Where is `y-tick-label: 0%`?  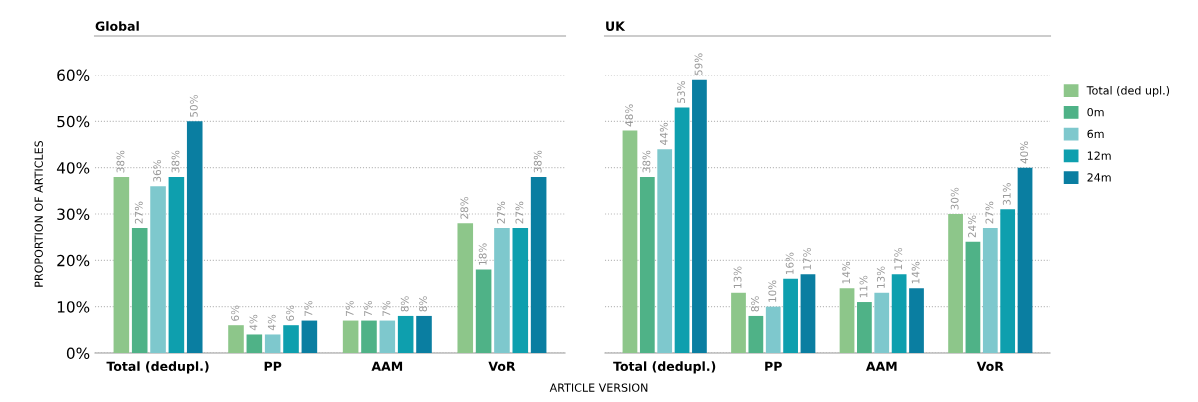 y-tick-label: 0% is located at coordinates (78, 353).